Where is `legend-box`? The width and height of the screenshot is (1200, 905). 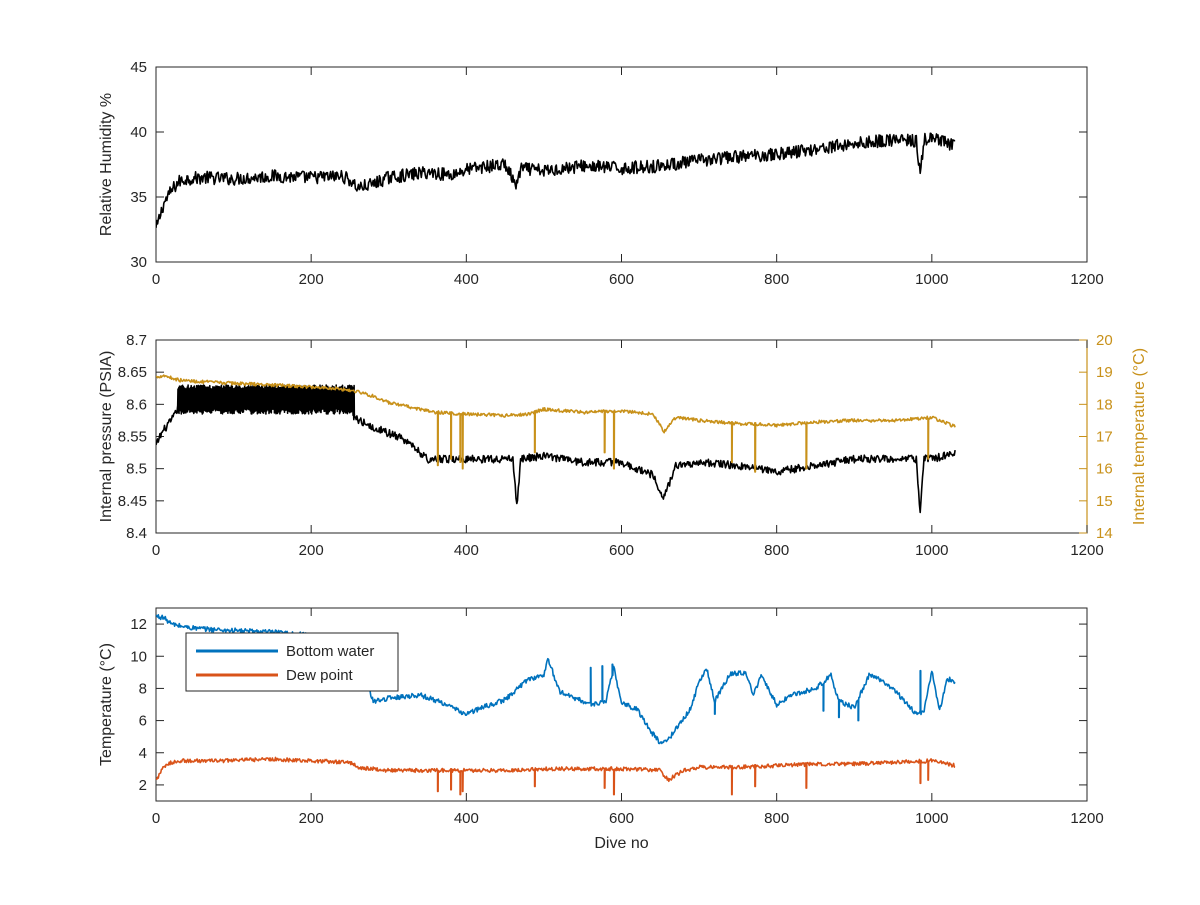
legend-box is located at coordinates (292, 662).